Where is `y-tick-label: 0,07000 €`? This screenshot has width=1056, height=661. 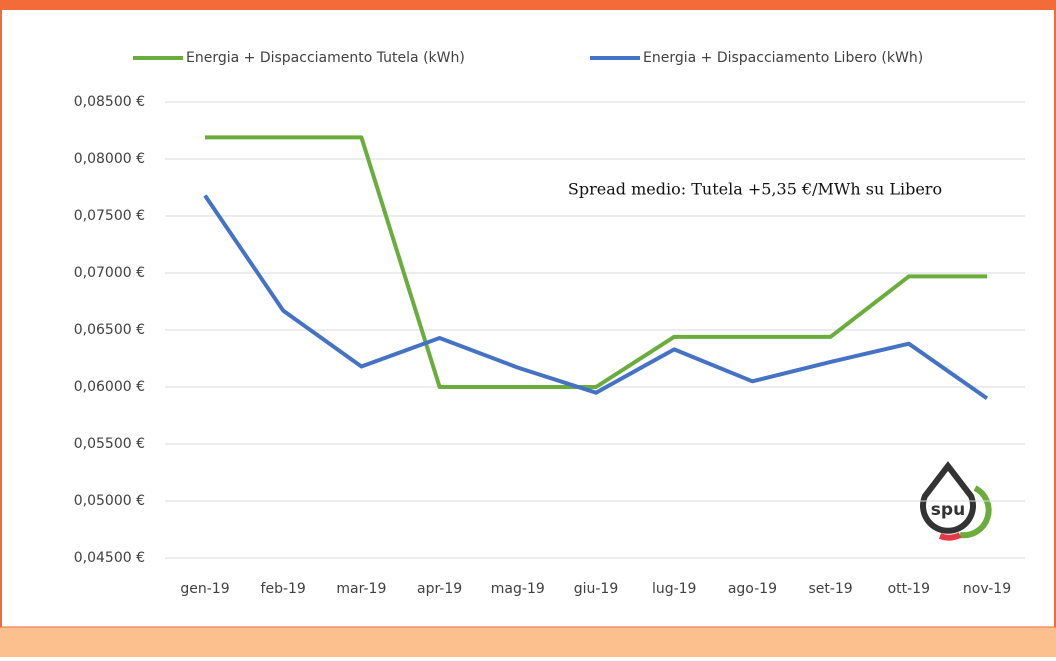
y-tick-label: 0,07000 € is located at coordinates (109, 273).